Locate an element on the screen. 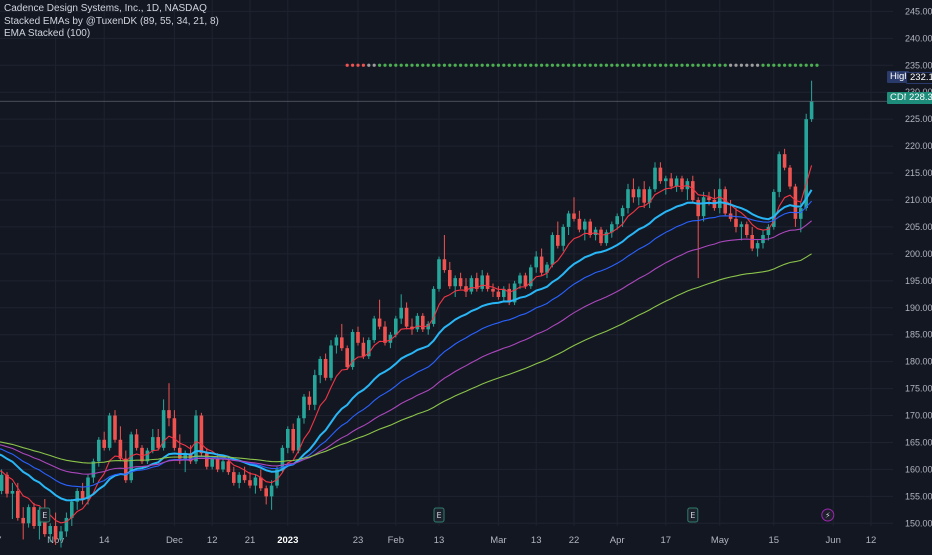 The image size is (932, 555). time-tick-label: Jun is located at coordinates (833, 540).